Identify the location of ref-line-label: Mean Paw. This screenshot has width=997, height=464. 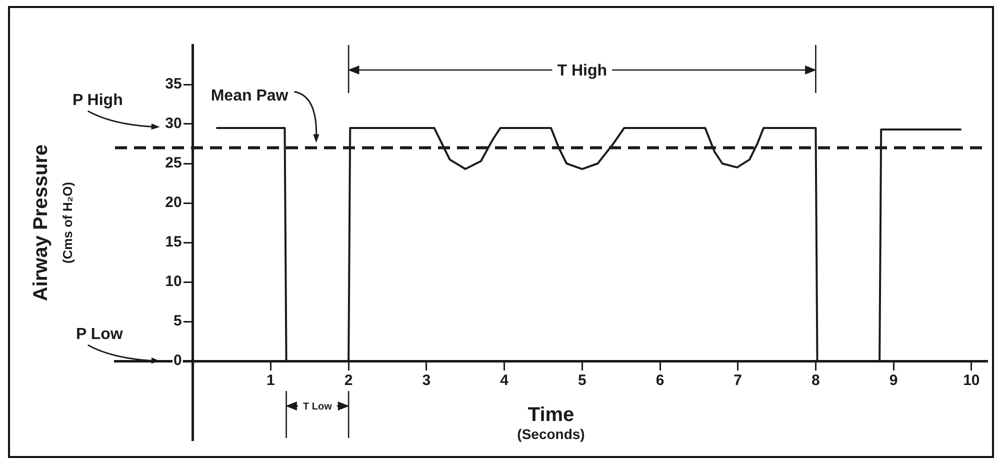
(249, 96).